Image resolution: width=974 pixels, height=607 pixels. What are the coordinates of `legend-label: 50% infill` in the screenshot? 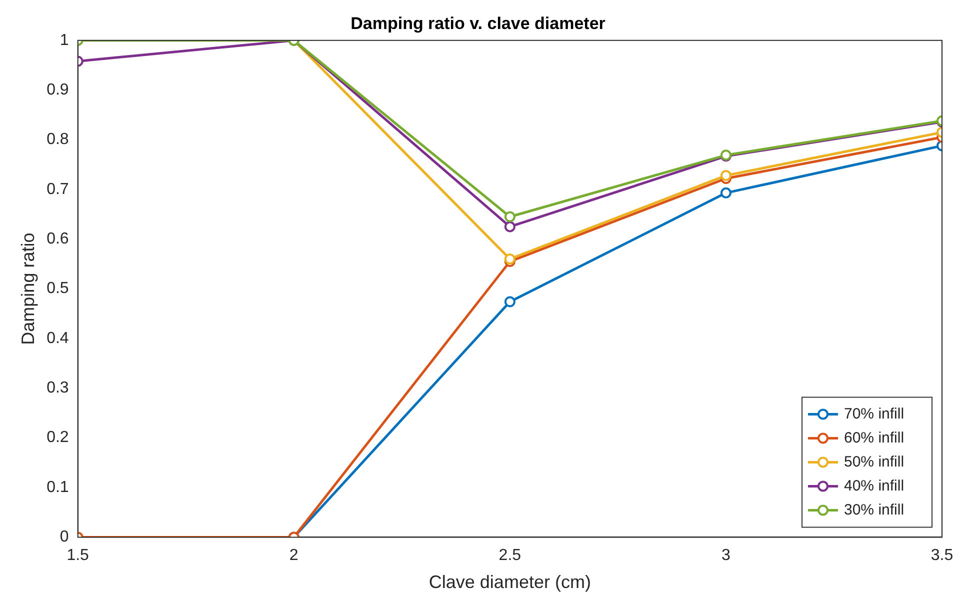 It's located at (874, 461).